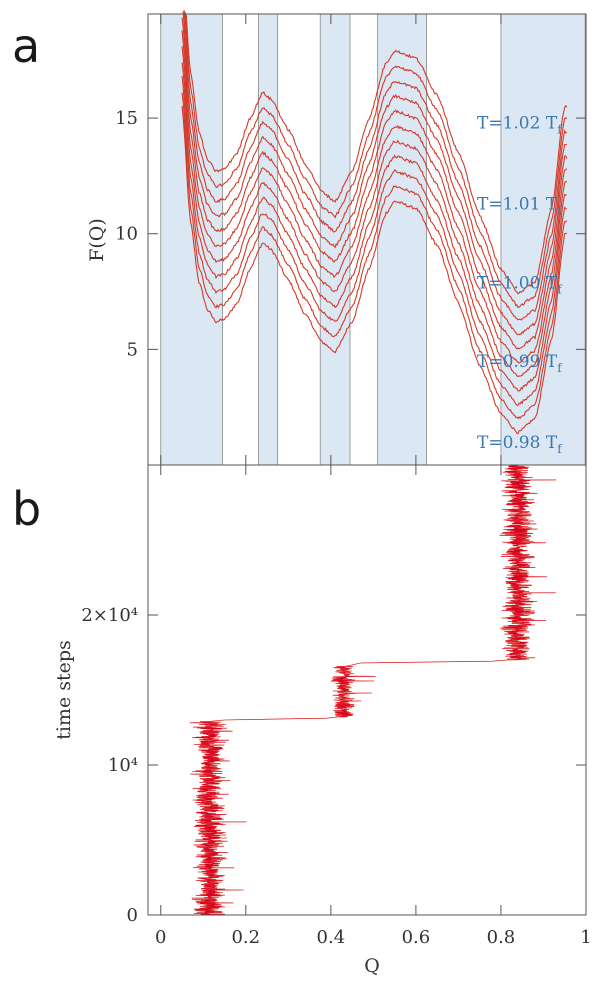  I want to click on panel-b-xtick-label: 0.2, so click(245, 937).